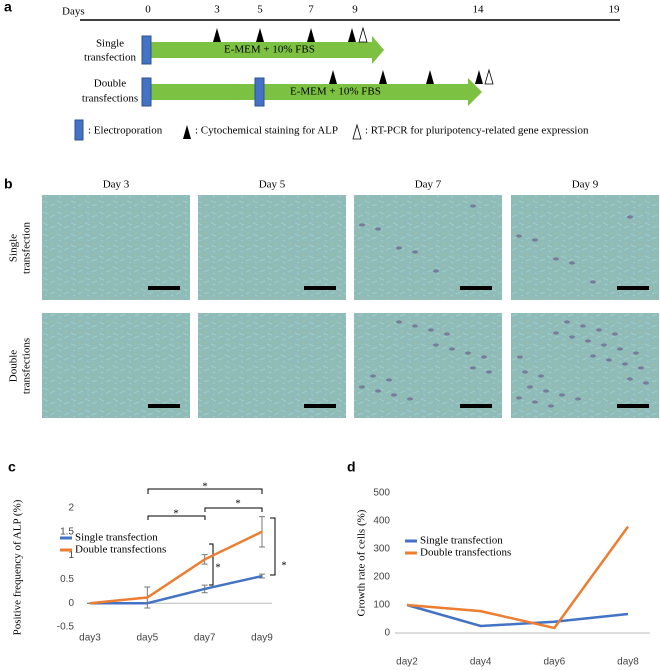 The width and height of the screenshot is (660, 670). I want to click on row-label: transfections, so click(110, 99).